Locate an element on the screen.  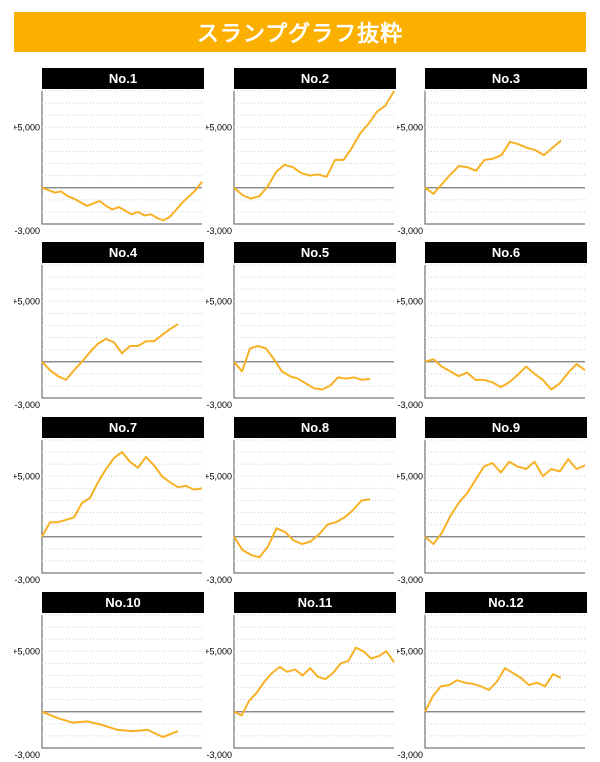
slump-chart-panel: +5,000 -3,000 No.7 is located at coordinates (109, 502).